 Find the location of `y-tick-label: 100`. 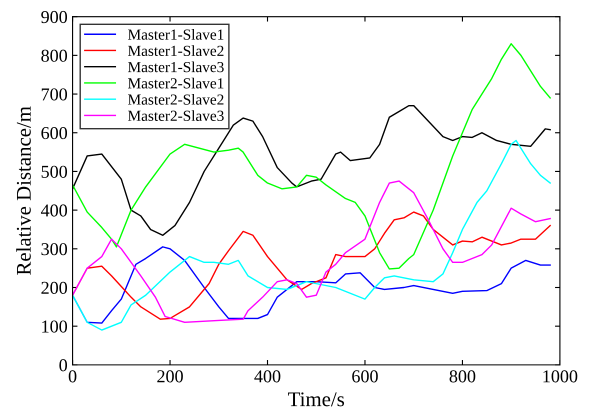

y-tick-label: 100 is located at coordinates (55, 326).